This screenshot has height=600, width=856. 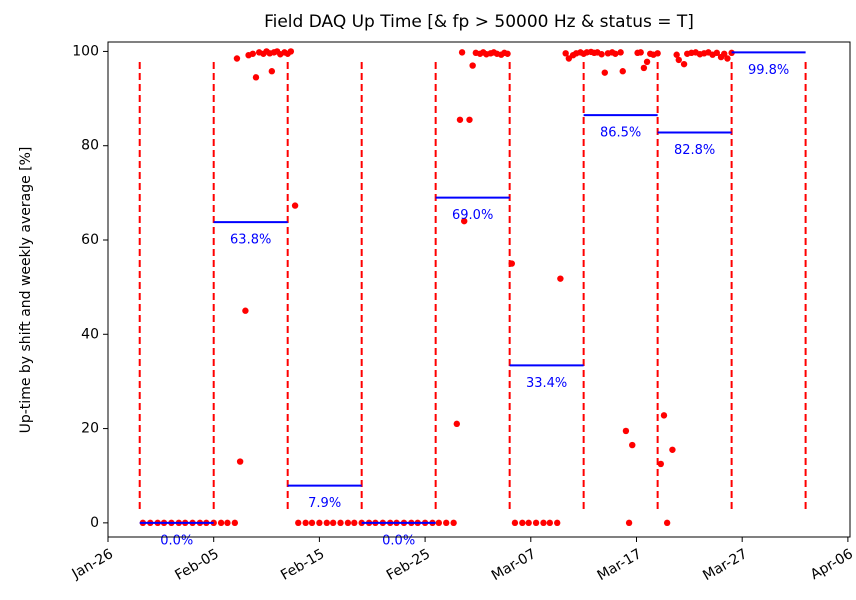 I want to click on y-tick-label: 20, so click(x=90, y=429).